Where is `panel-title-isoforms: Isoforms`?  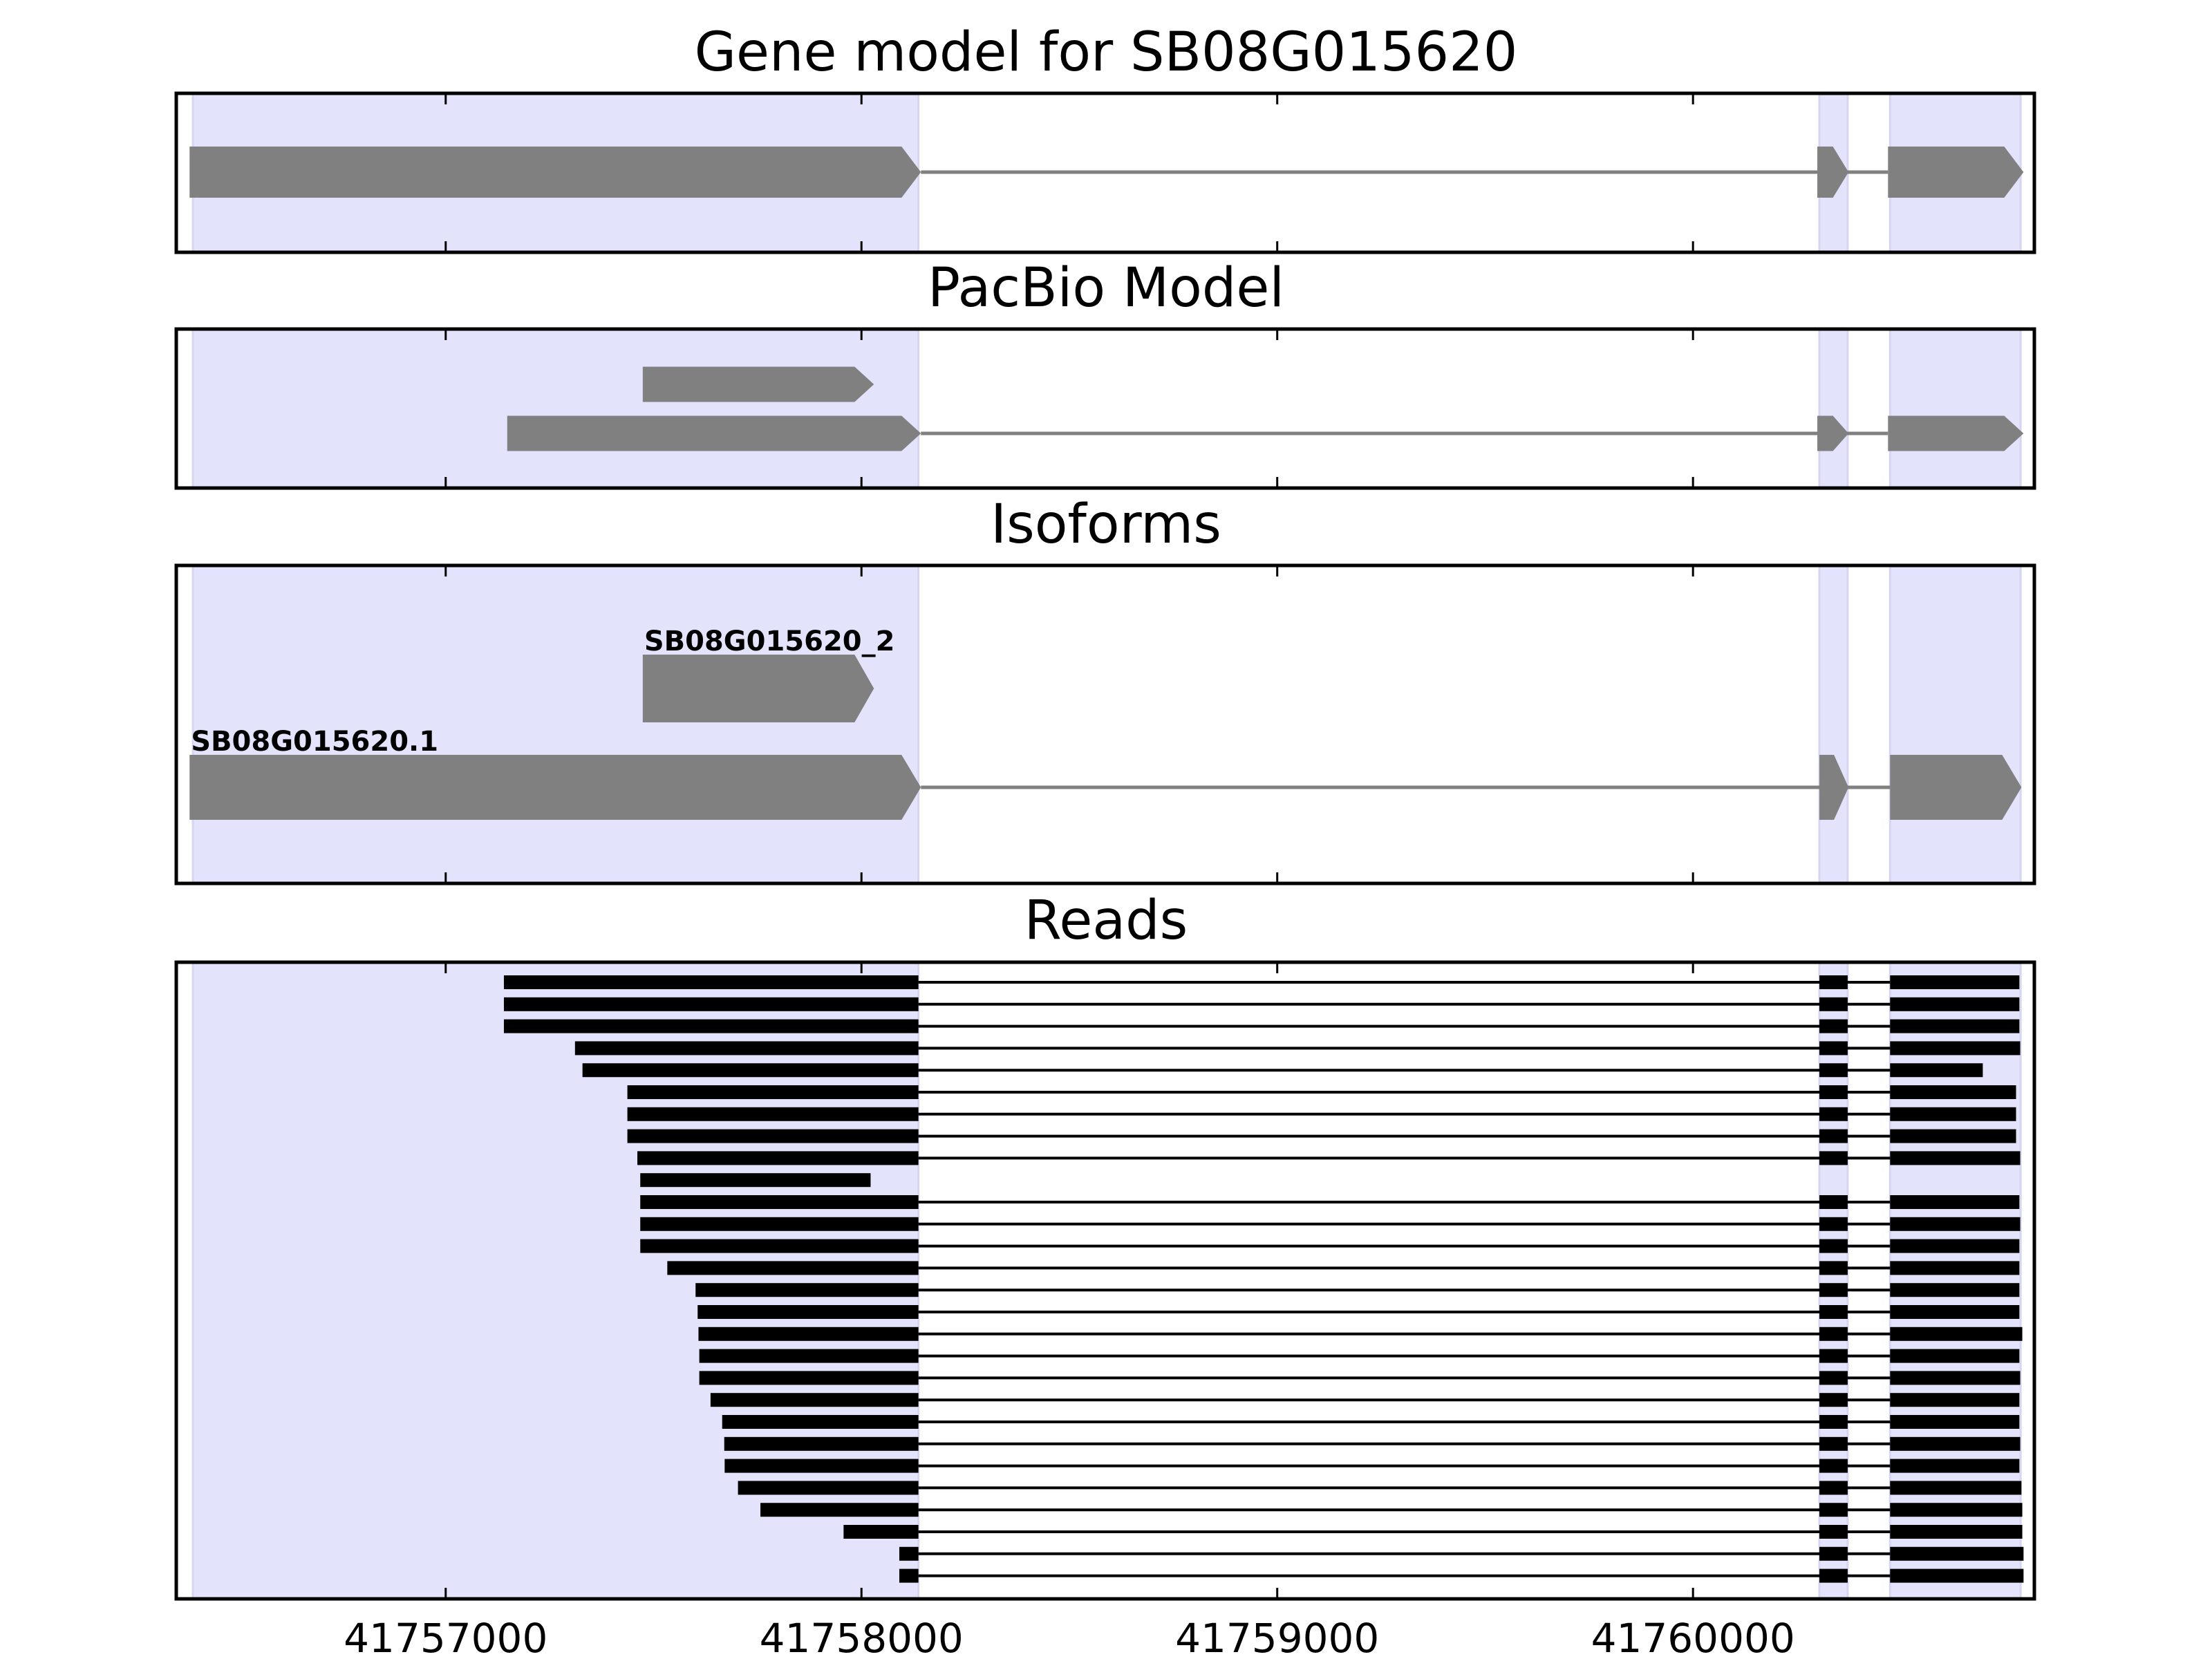
panel-title-isoforms: Isoforms is located at coordinates (1106, 525).